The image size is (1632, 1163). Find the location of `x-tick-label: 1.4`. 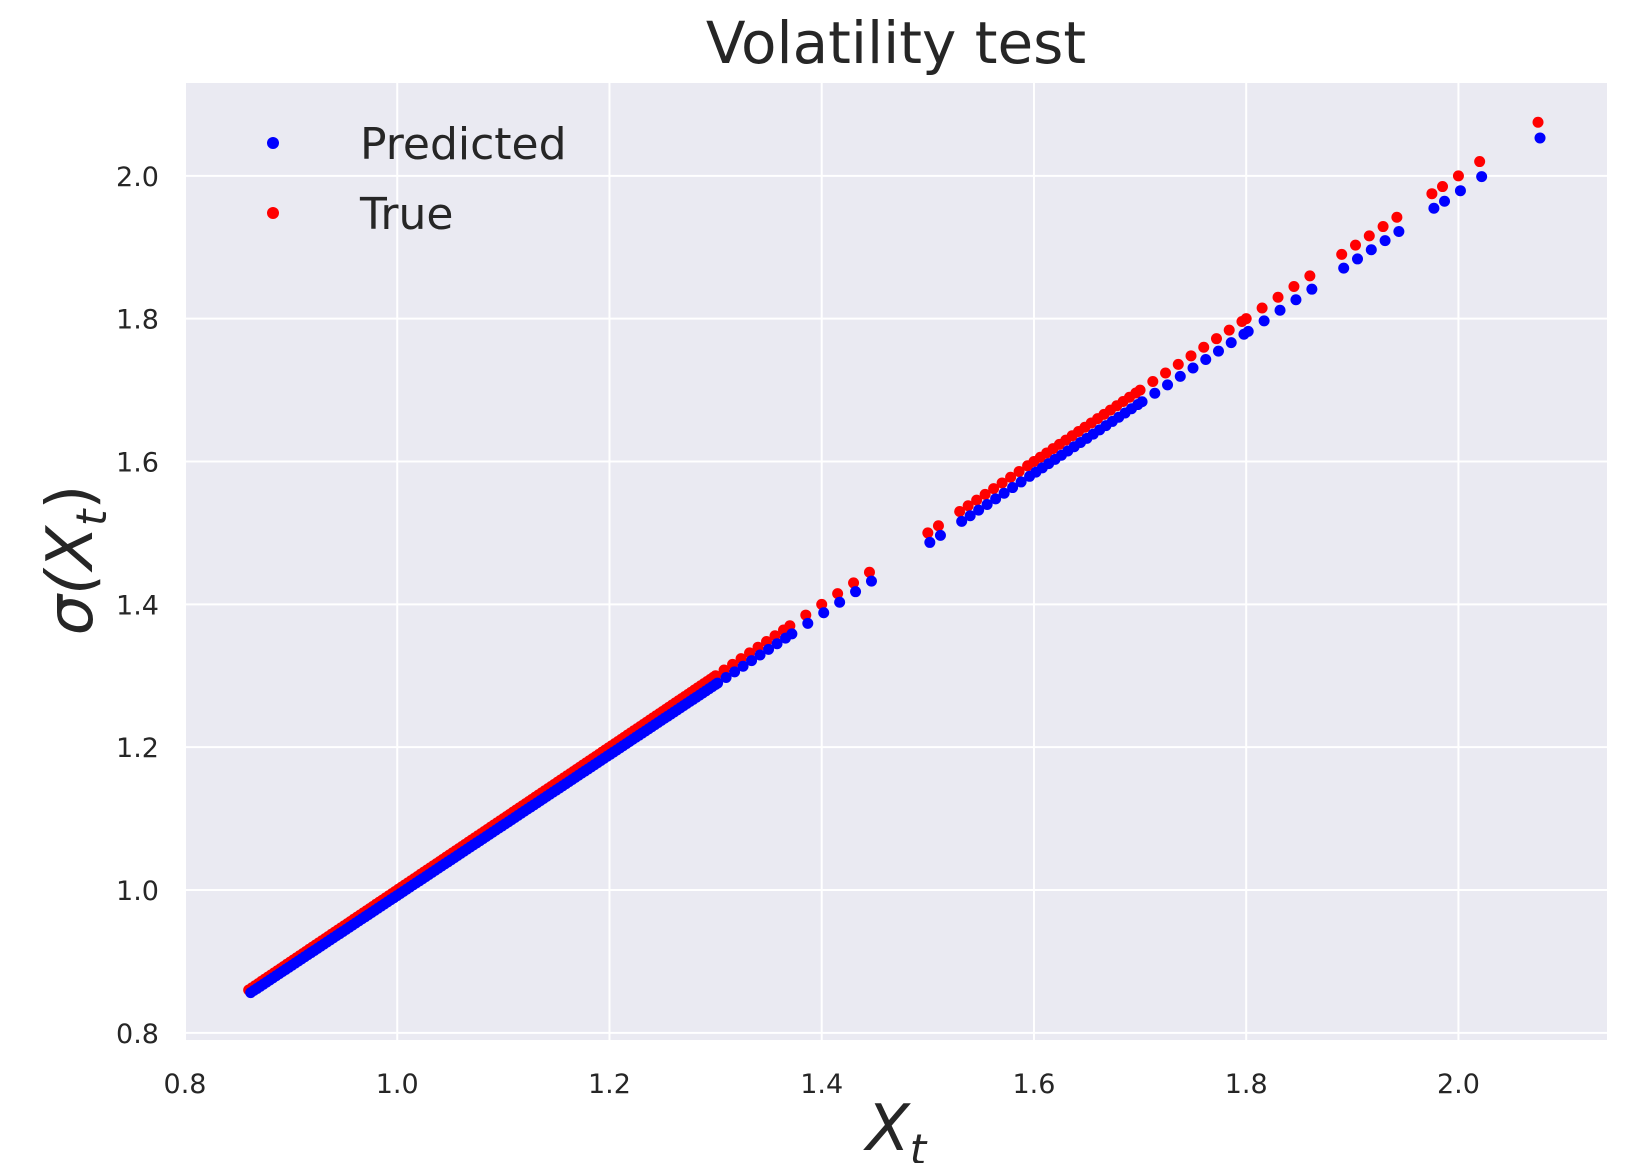

x-tick-label: 1.4 is located at coordinates (821, 1084).